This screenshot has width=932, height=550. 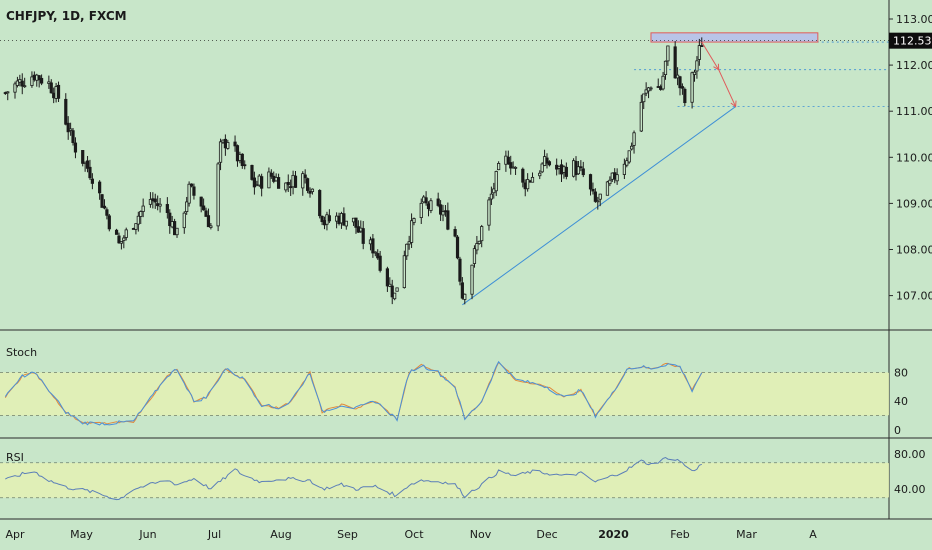 What do you see at coordinates (411, 534) in the screenshot?
I see `time-axis: Apr May Jun Jul Aug Sep Oct Nov Dec 2020 Feb Mar A` at bounding box center [411, 534].